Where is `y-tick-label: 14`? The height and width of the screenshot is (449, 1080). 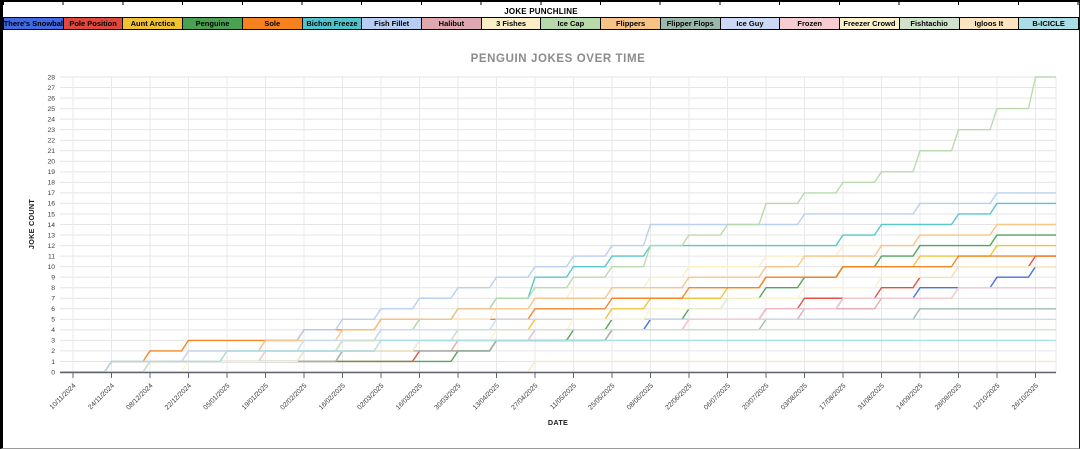 y-tick-label: 14 is located at coordinates (51, 225).